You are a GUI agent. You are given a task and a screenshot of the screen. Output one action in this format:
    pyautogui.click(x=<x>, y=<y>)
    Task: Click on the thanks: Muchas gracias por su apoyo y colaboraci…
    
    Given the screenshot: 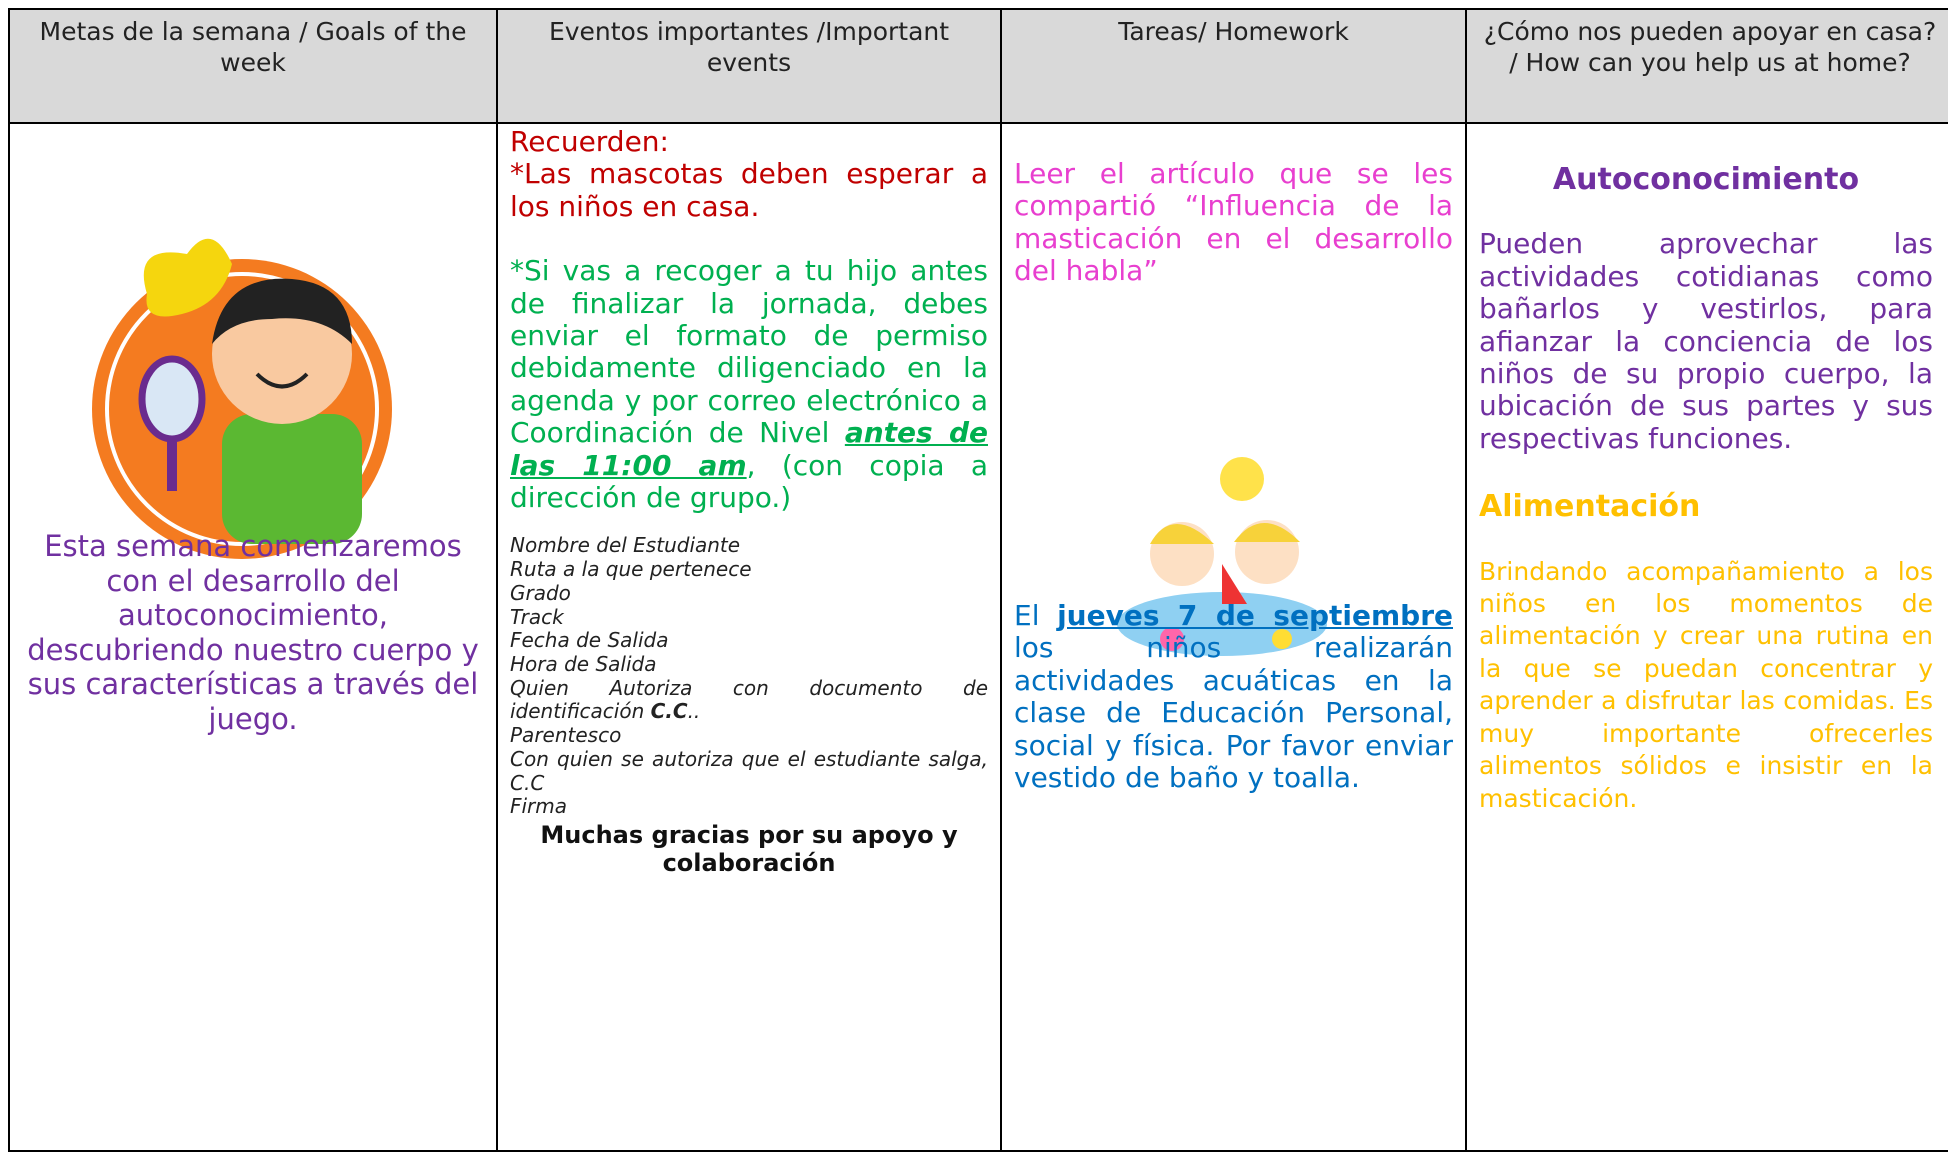 What is the action you would take?
    pyautogui.click(x=749, y=848)
    